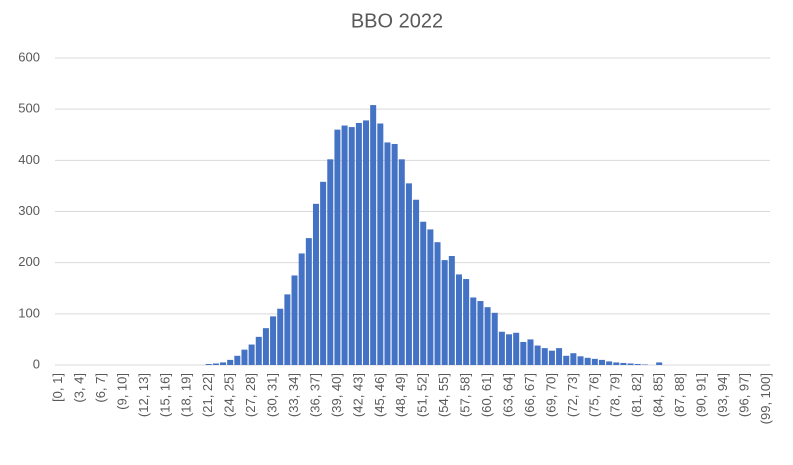 The width and height of the screenshot is (793, 465). I want to click on x-tick-label: (87, 88], so click(679, 395).